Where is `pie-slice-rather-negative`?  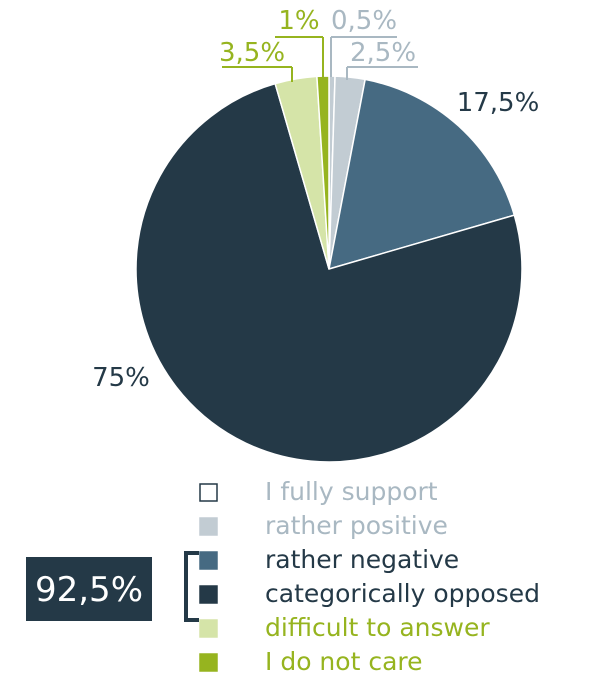 pie-slice-rather-negative is located at coordinates (422, 174).